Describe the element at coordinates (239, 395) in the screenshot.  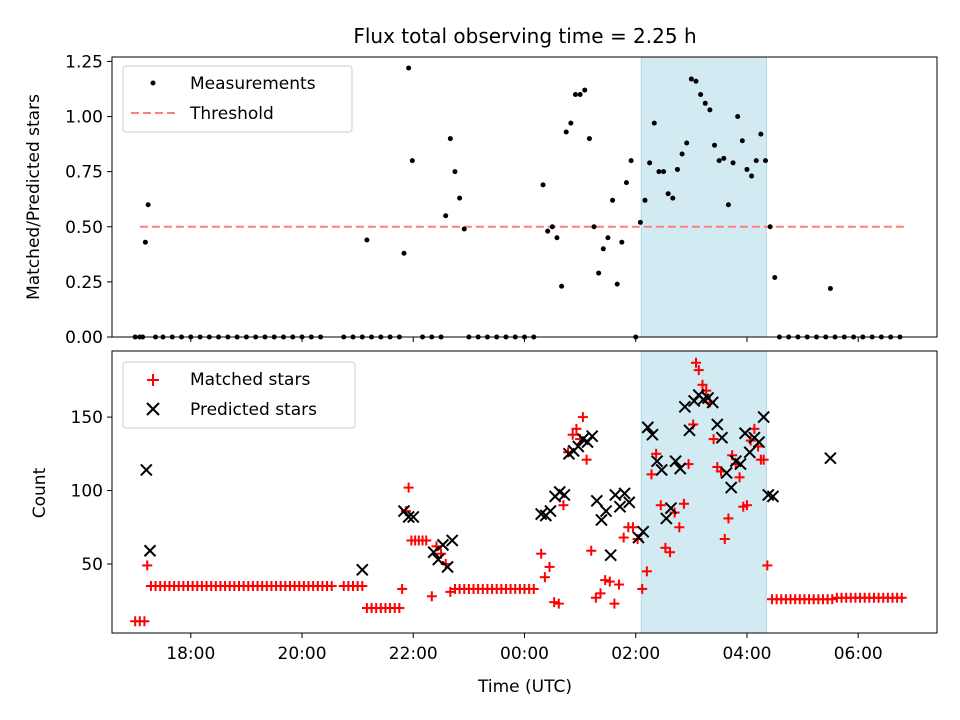
I see `bottom-legend: Matched stars Predicted stars` at that location.